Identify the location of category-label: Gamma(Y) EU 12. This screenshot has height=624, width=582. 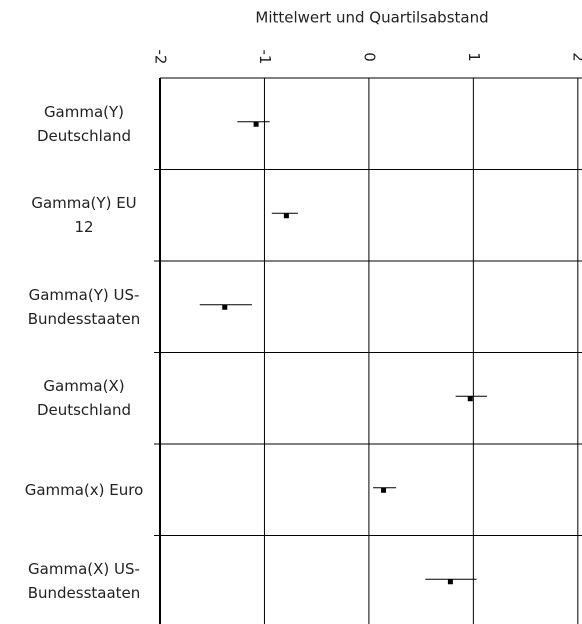
(84, 215).